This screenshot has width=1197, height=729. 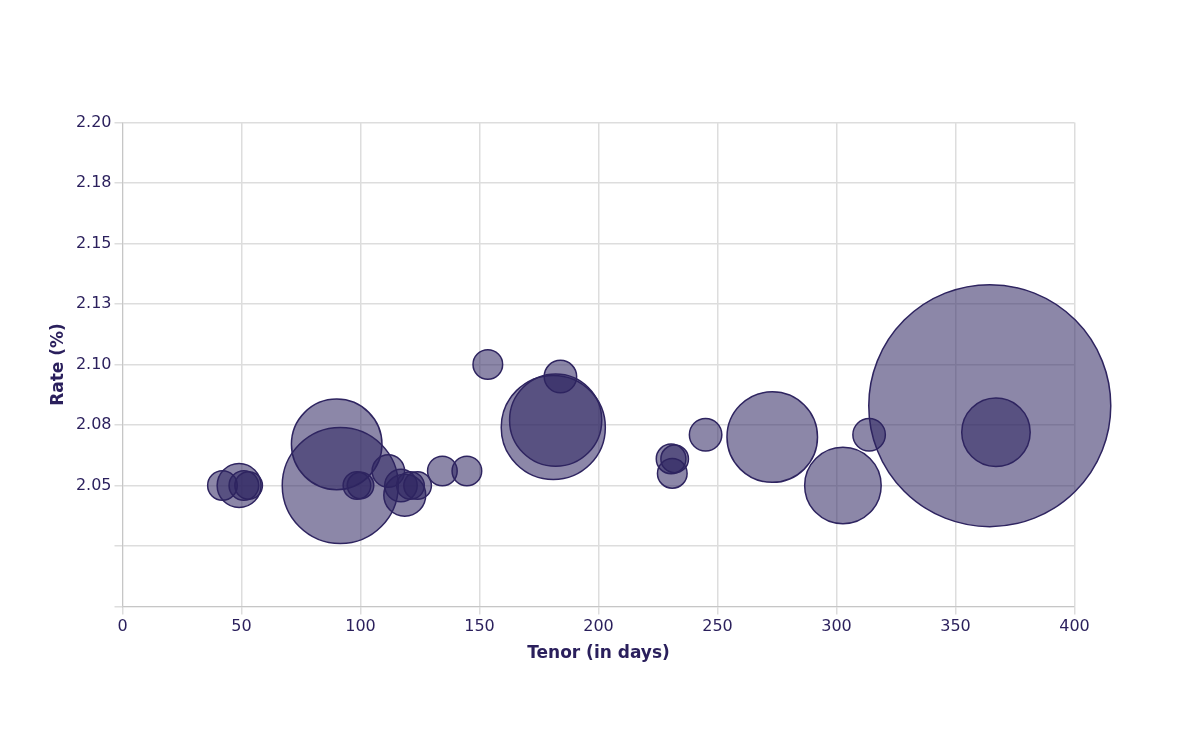 I want to click on x-tick-label: 50, so click(x=241, y=626).